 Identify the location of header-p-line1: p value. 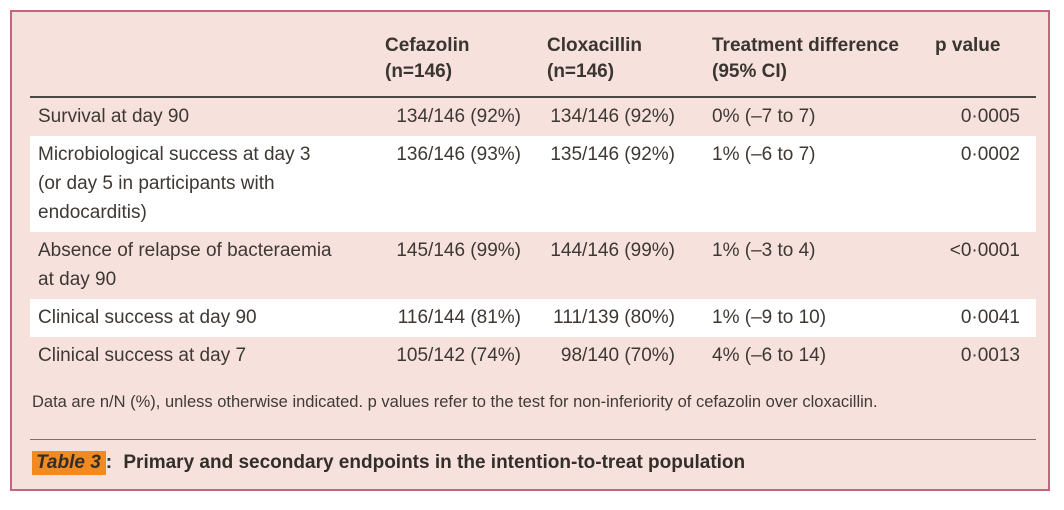
(968, 45).